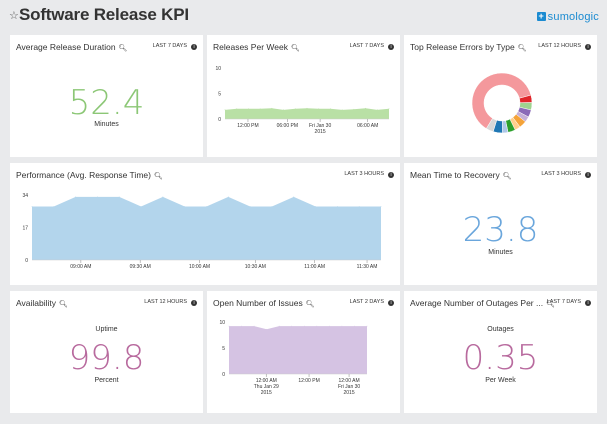 The height and width of the screenshot is (424, 607). Describe the element at coordinates (303, 16) in the screenshot. I see `dashboard-header: ☆ Software Release KPI + sumologic` at that location.